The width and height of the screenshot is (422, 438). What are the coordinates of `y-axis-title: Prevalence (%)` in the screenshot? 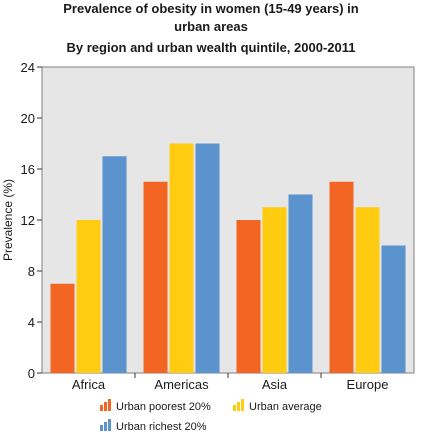 It's located at (8, 220).